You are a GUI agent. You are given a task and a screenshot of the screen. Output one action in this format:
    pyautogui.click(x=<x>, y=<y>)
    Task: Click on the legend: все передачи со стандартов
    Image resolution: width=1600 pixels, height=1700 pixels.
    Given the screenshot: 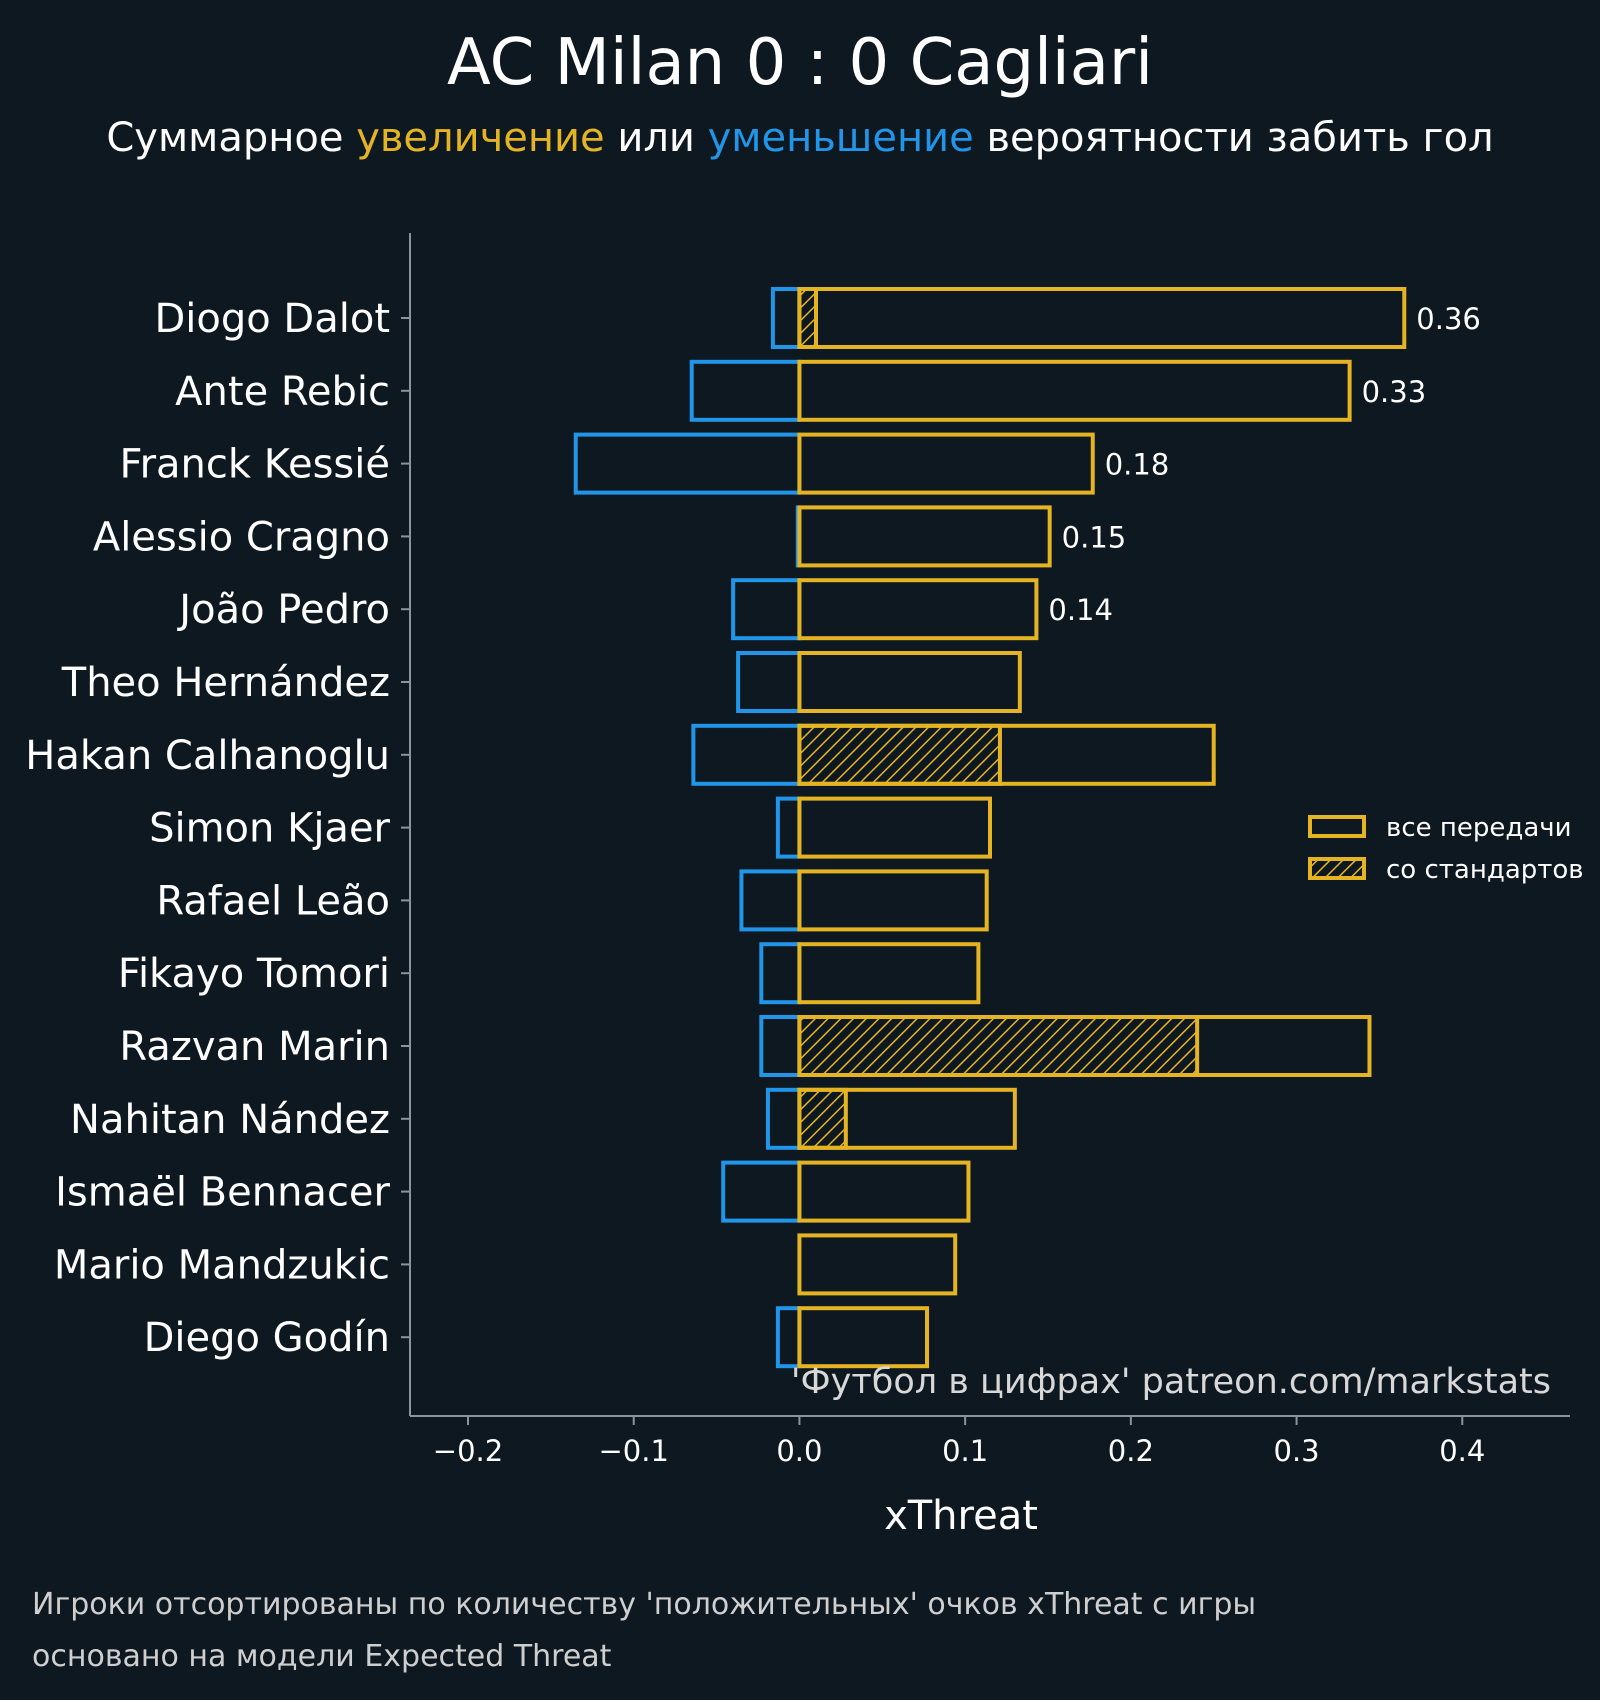 What is the action you would take?
    pyautogui.click(x=1446, y=849)
    